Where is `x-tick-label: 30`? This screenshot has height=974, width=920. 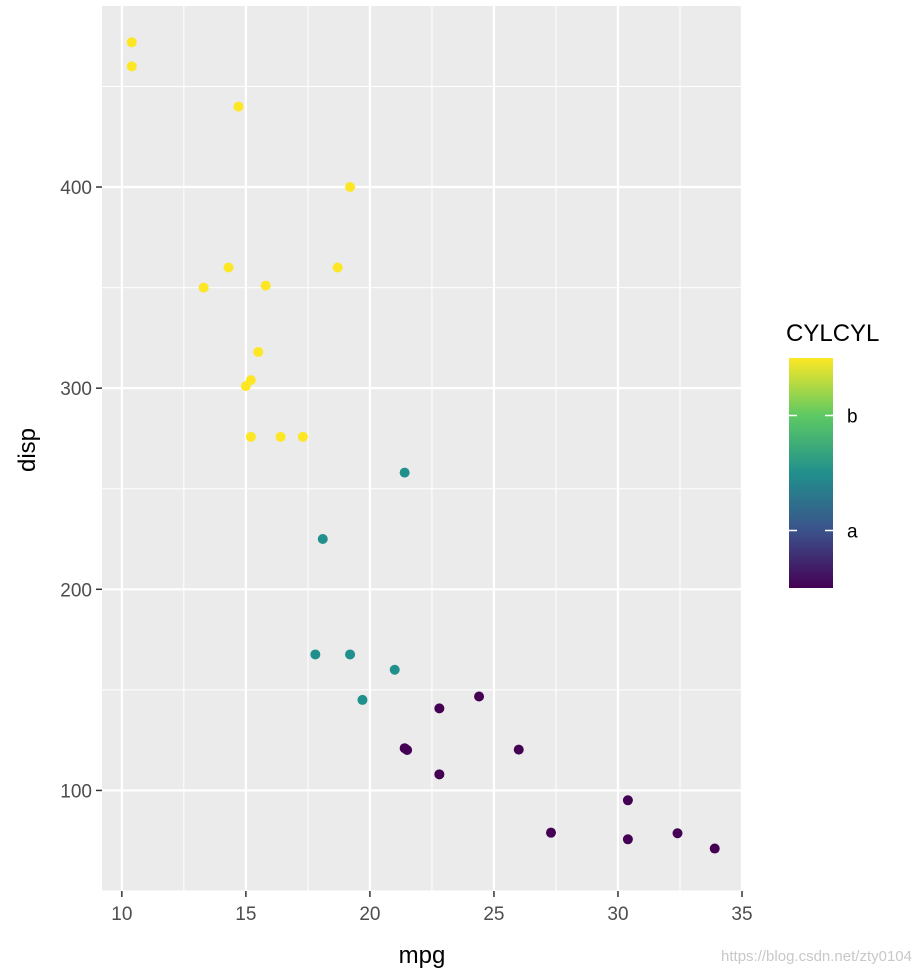
x-tick-label: 30 is located at coordinates (617, 914).